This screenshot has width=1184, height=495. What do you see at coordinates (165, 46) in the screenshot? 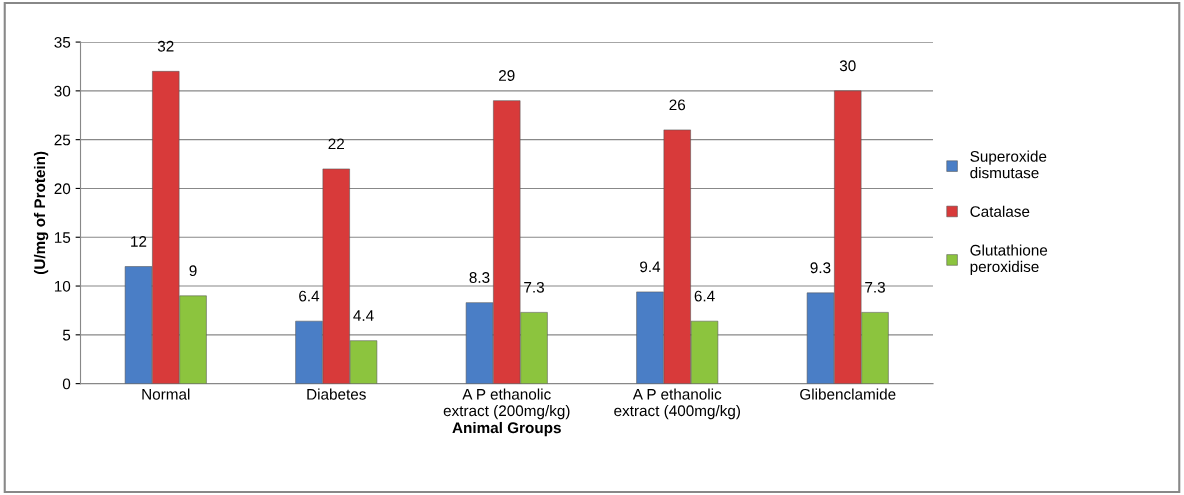
I see `data-label: 32` at bounding box center [165, 46].